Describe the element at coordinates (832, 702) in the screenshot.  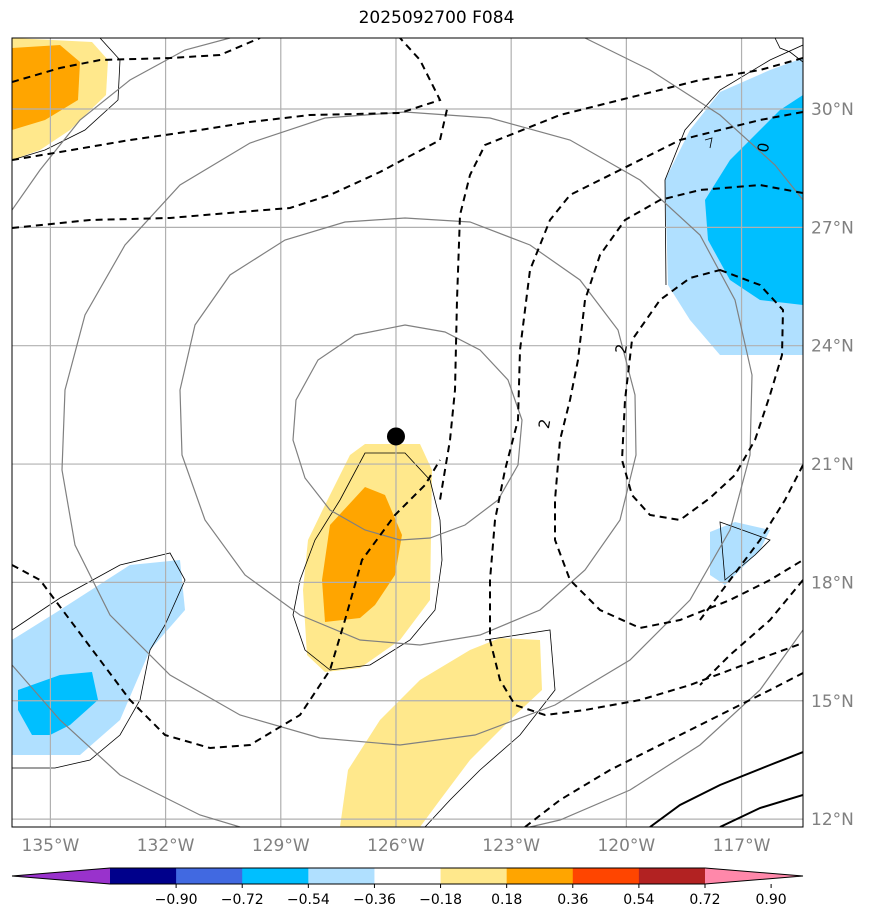
I see `latitude-tick-label: 15°N` at that location.